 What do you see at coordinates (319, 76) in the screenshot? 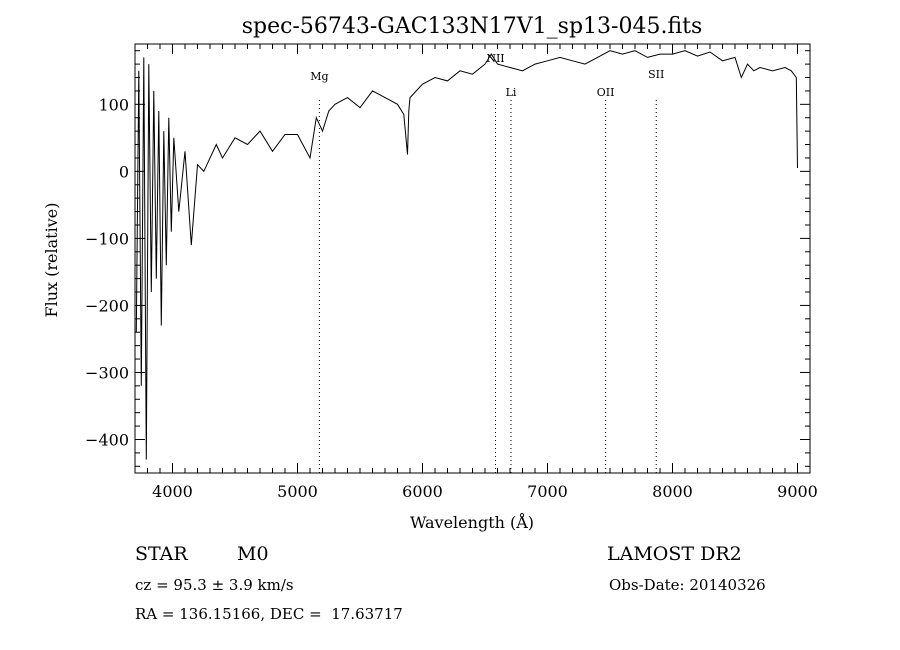
I see `spectral-line-label: Mg` at bounding box center [319, 76].